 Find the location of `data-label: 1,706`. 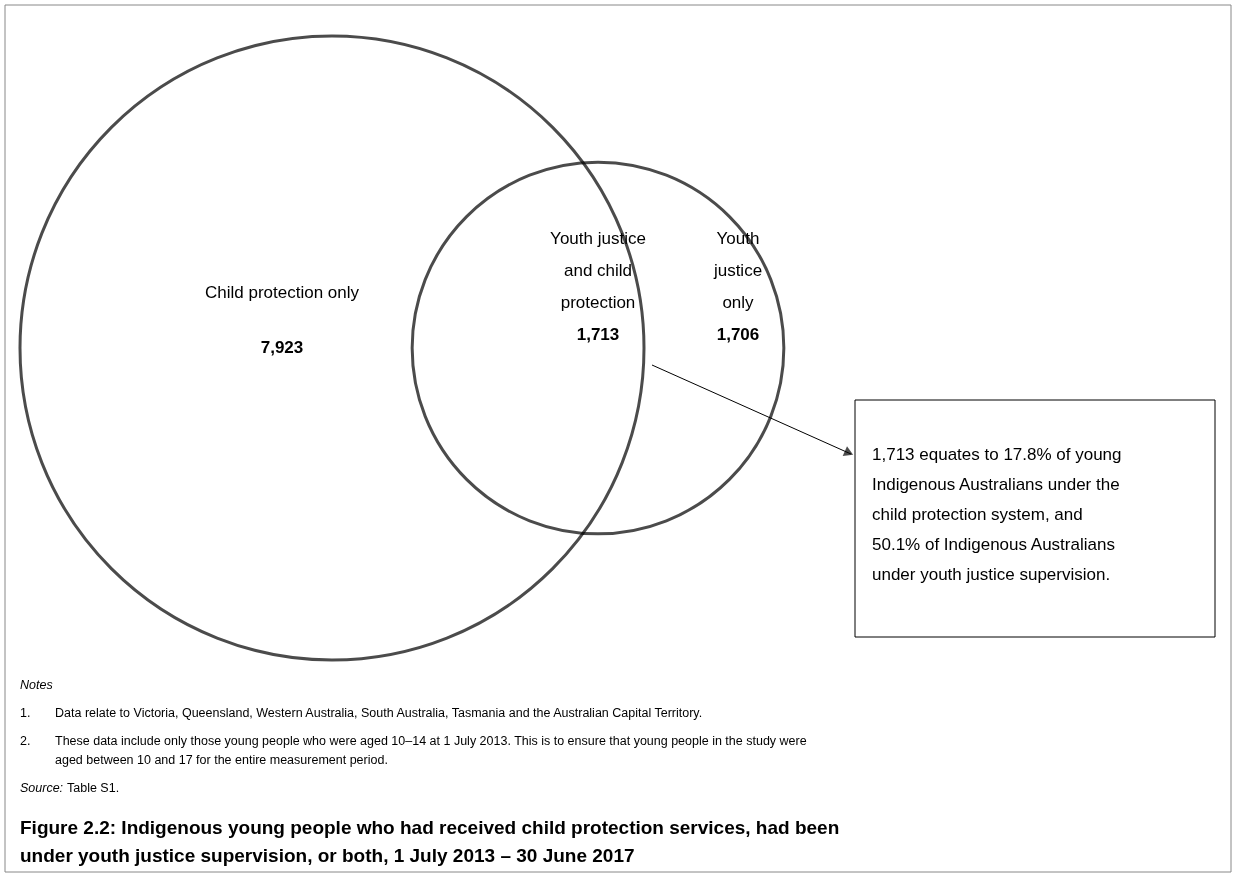

data-label: 1,706 is located at coordinates (738, 334).